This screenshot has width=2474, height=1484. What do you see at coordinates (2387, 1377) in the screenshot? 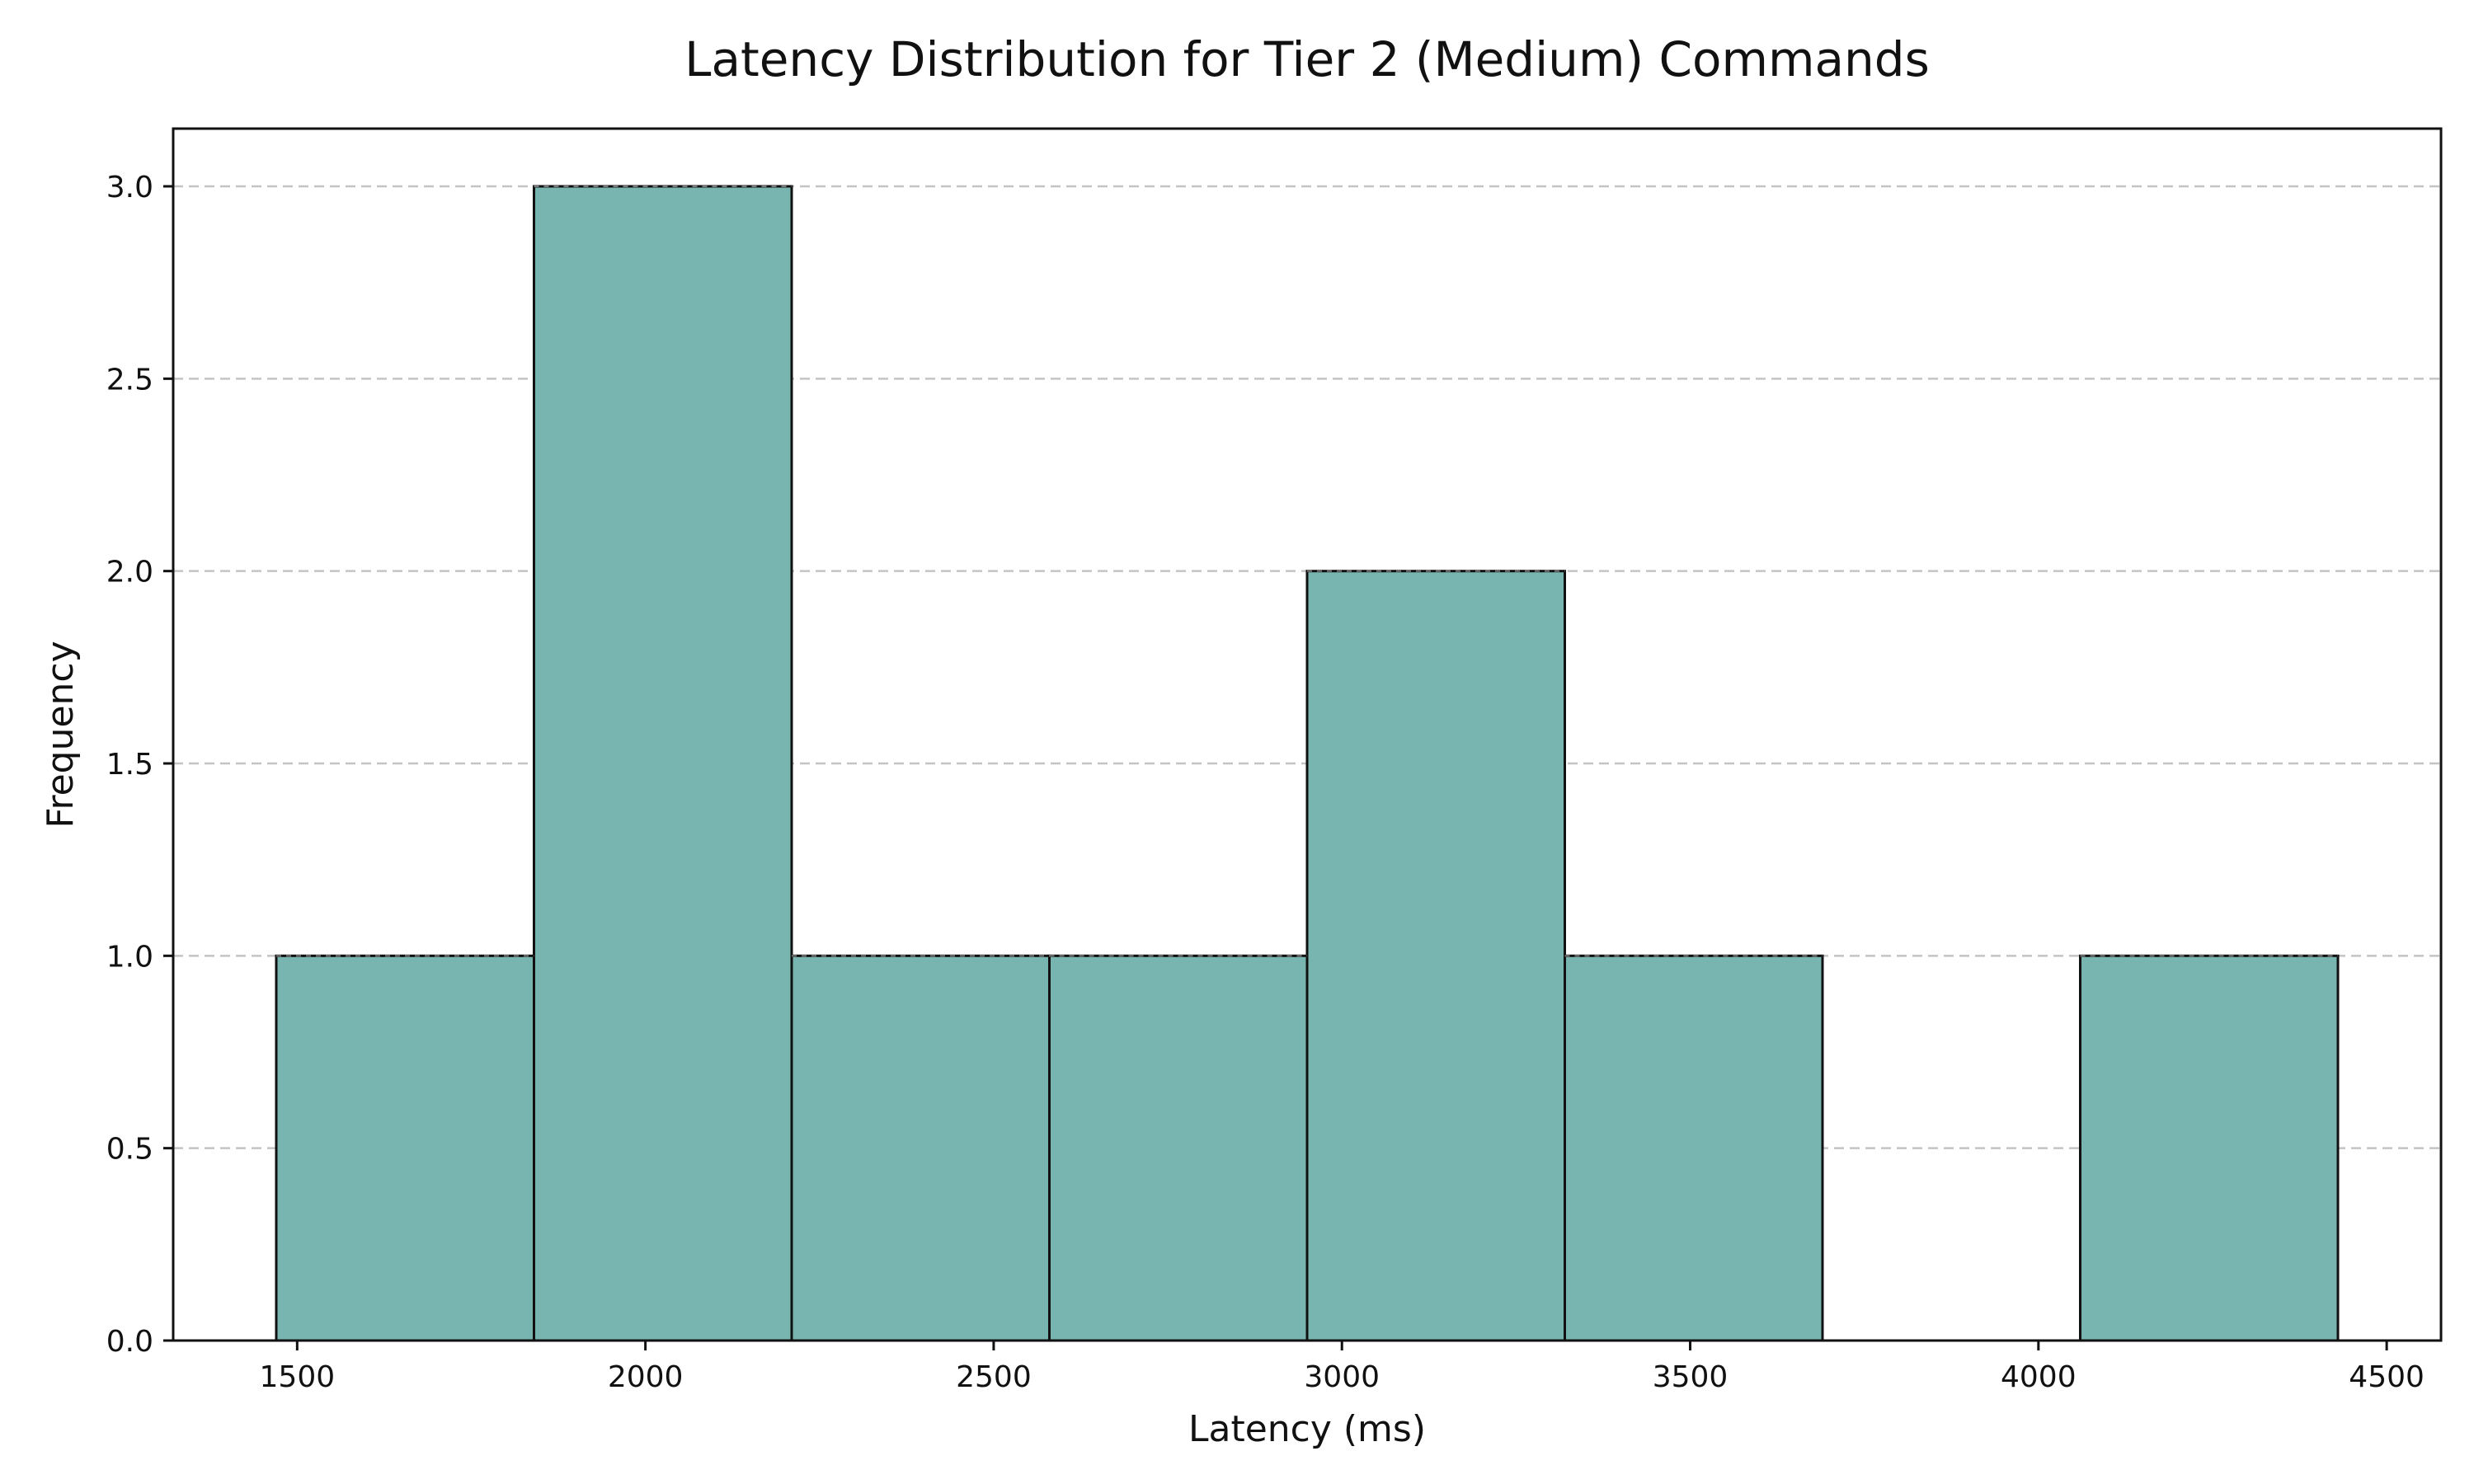
I see `x-tick-label: 4500` at bounding box center [2387, 1377].